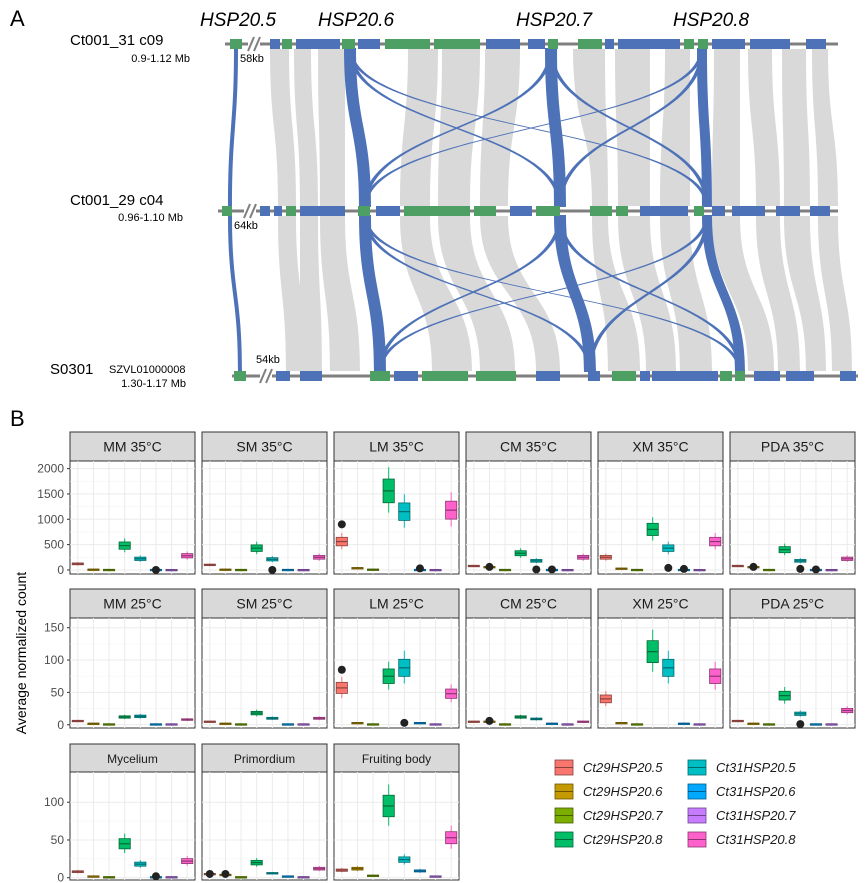 The width and height of the screenshot is (865, 883). I want to click on track-3-name: S0301, so click(71, 369).